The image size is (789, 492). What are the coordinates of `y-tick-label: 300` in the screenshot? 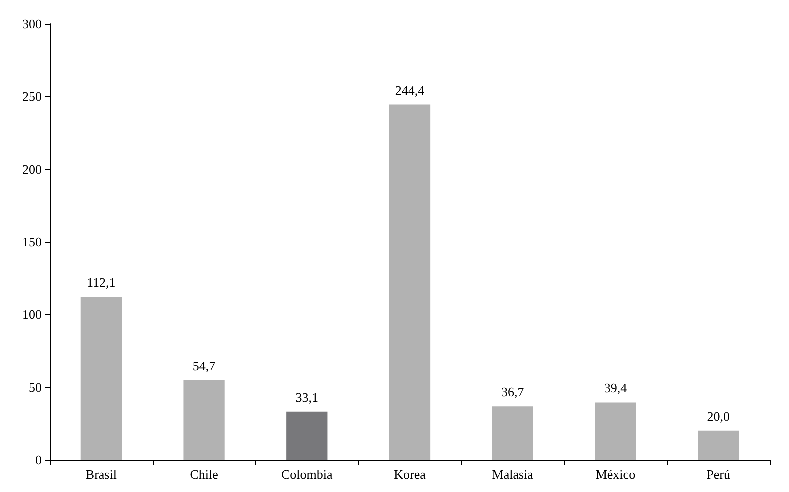 It's located at (32, 24).